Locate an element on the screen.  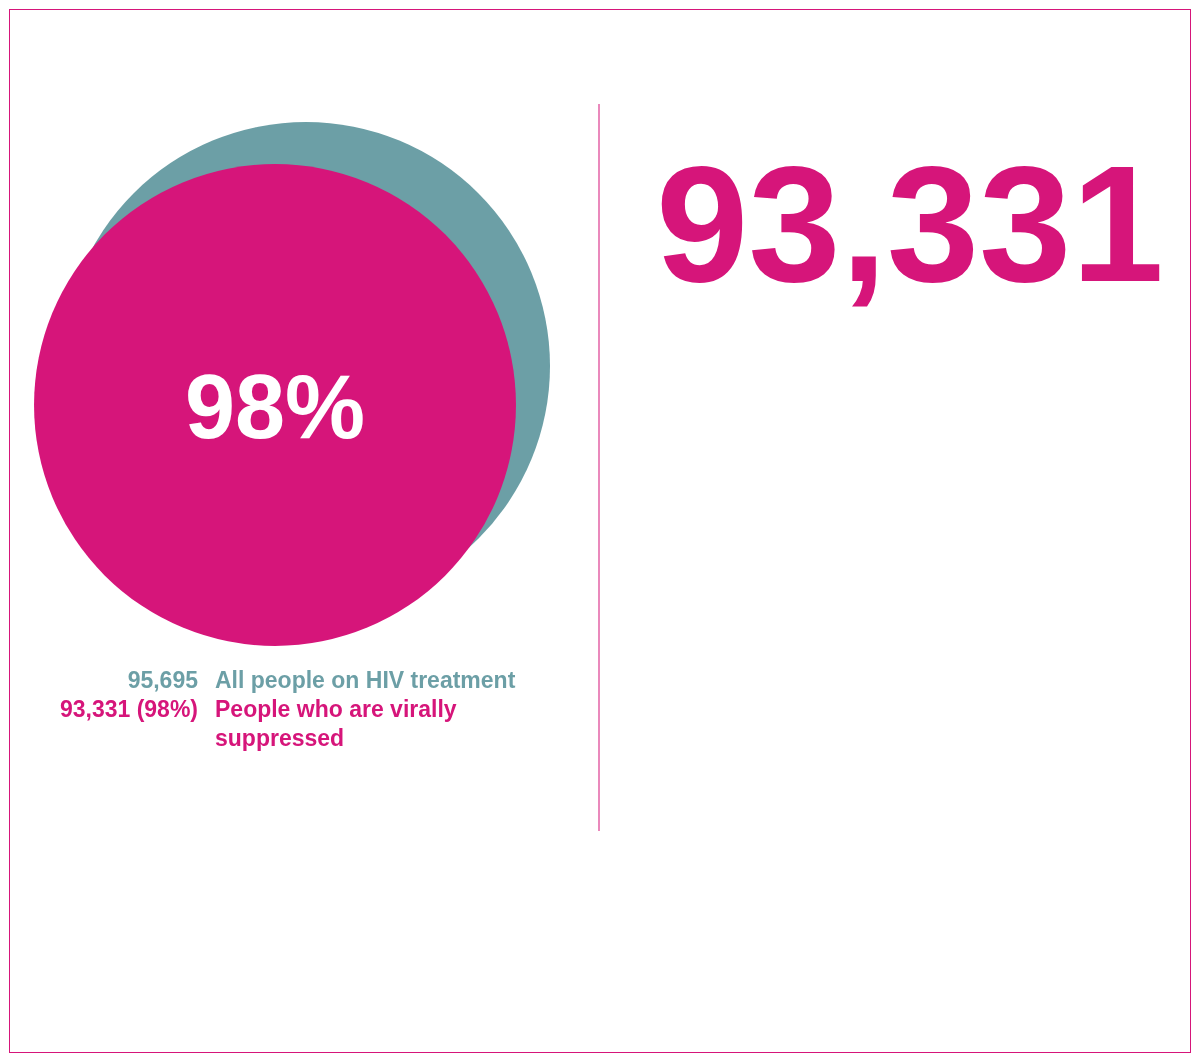
text: 93,331 is located at coordinates (910, 223).